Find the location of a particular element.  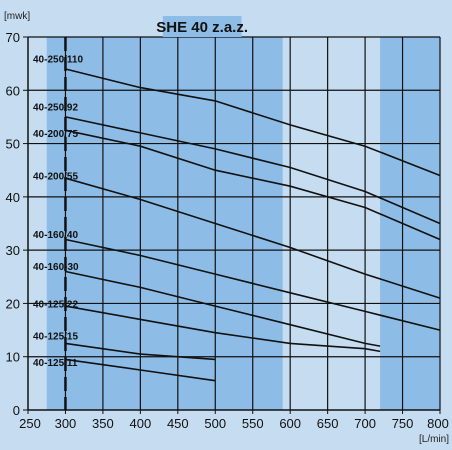

y-tick-label: 70 is located at coordinates (13, 37).